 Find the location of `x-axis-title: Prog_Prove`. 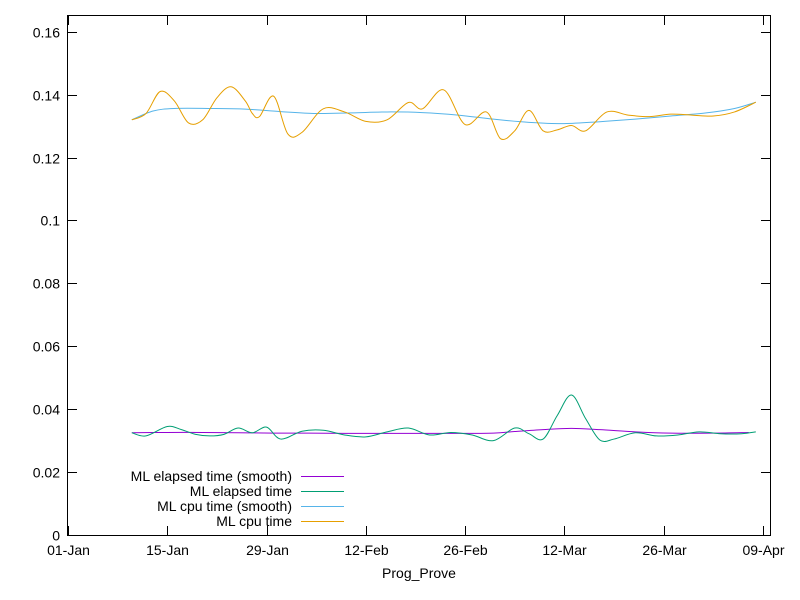

x-axis-title: Prog_Prove is located at coordinates (419, 573).